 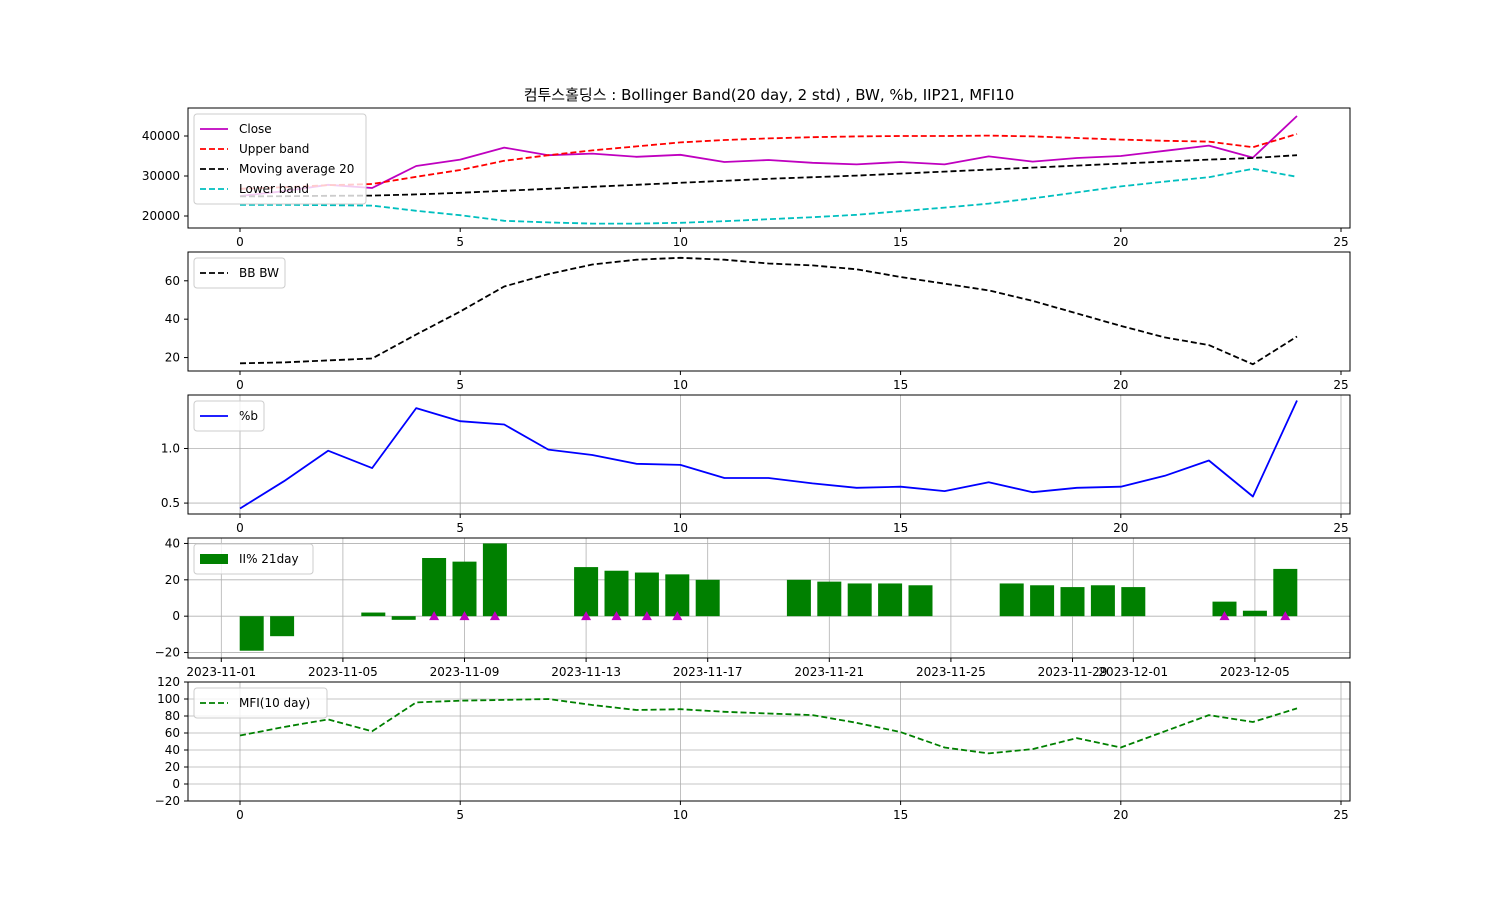 What do you see at coordinates (274, 149) in the screenshot?
I see `legend-label: Upper band` at bounding box center [274, 149].